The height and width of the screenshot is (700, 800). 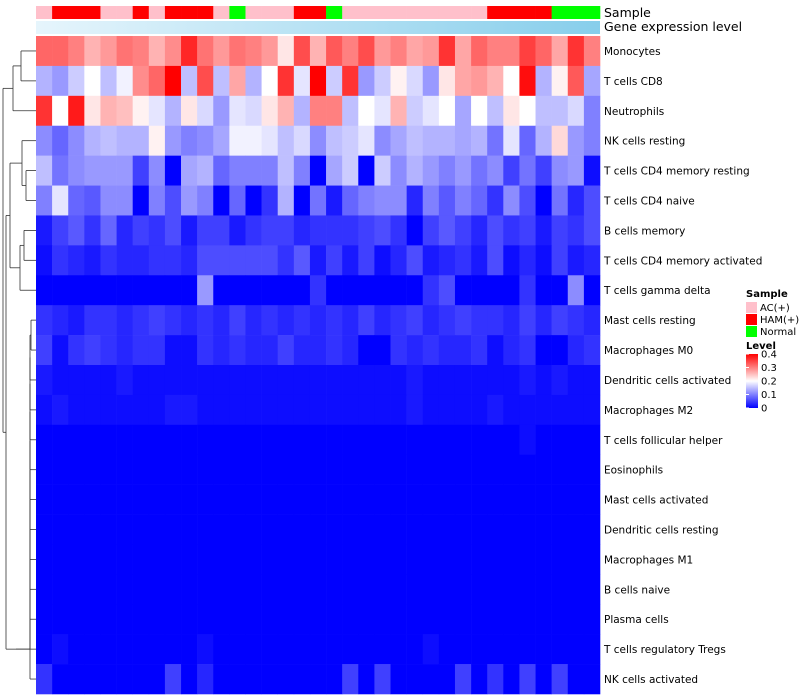 What do you see at coordinates (664, 650) in the screenshot?
I see `row-label: T cells regulatory Tregs` at bounding box center [664, 650].